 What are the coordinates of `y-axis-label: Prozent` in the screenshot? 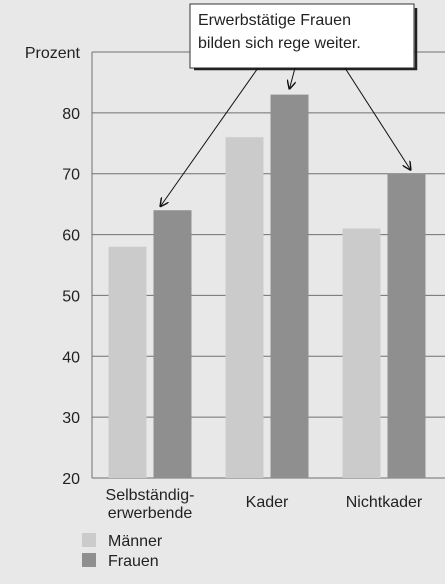 It's located at (53, 53).